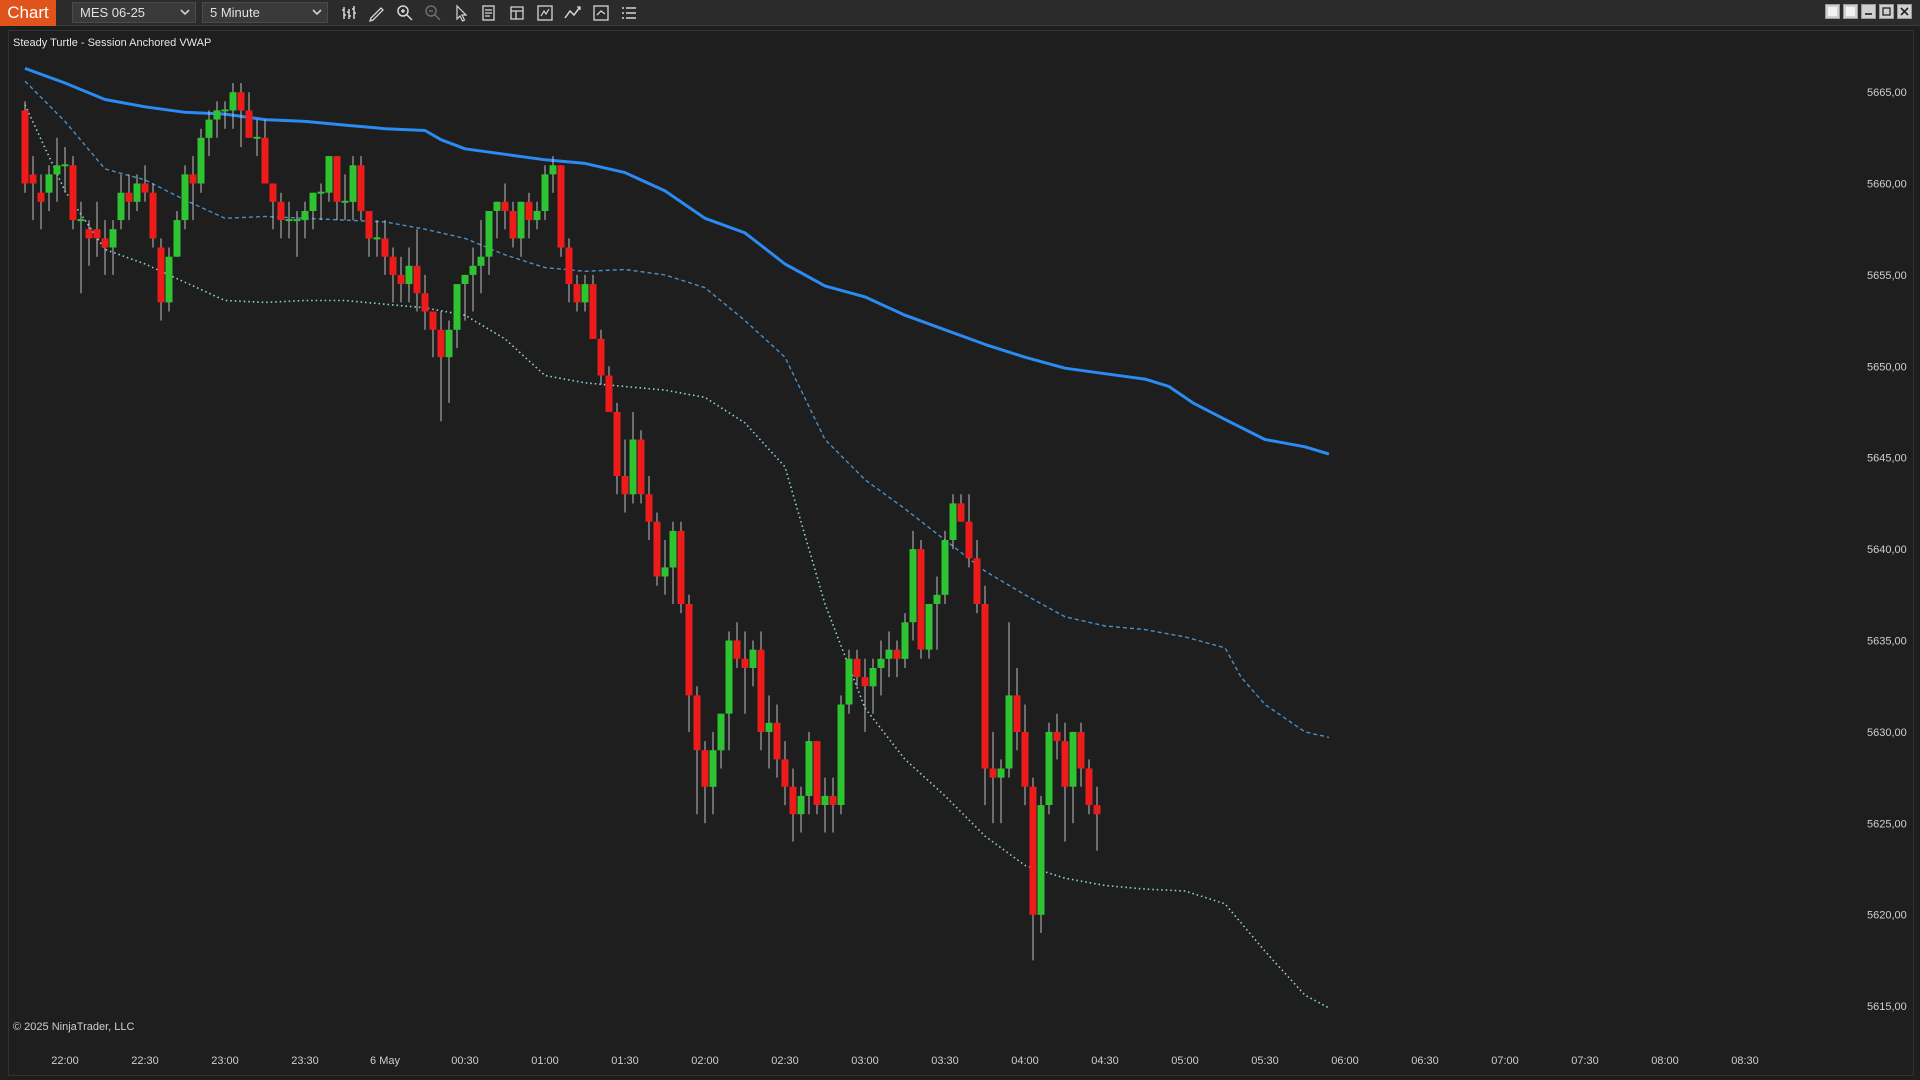 The width and height of the screenshot is (1920, 1080). Describe the element at coordinates (960, 13) in the screenshot. I see `chart-toolbar: Chart MES 06-25 5 Minute` at that location.